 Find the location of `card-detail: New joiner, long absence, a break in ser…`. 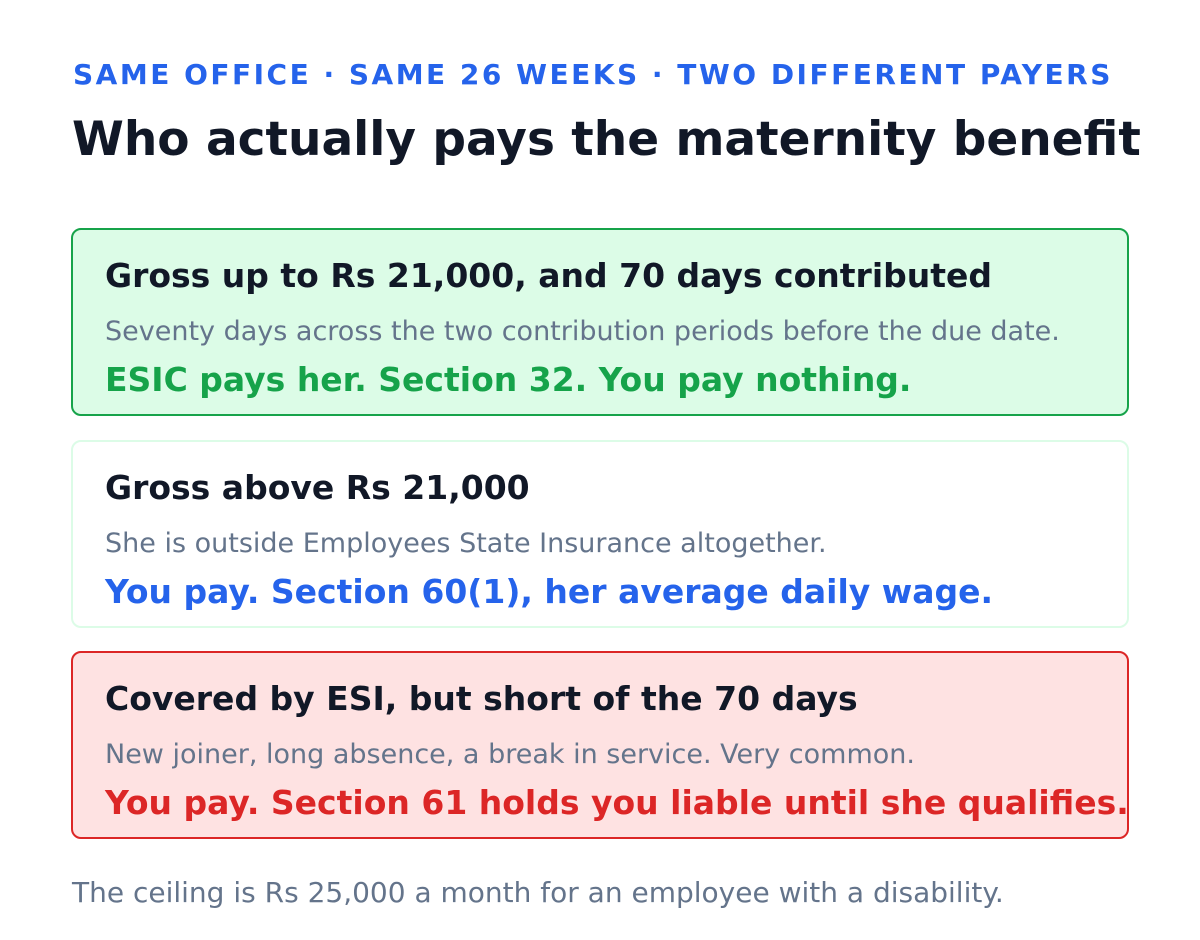

card-detail: New joiner, long absence, a break in ser… is located at coordinates (510, 754).